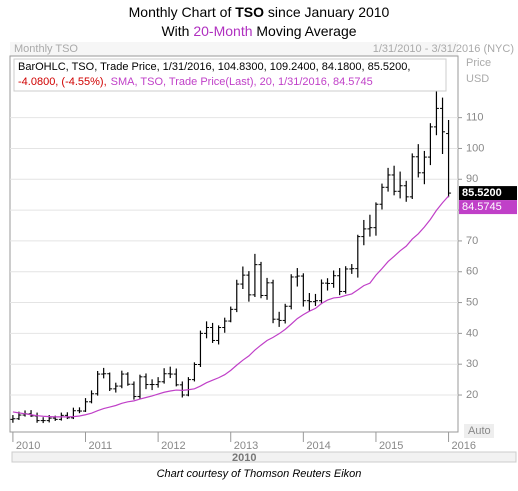  What do you see at coordinates (482, 193) in the screenshot?
I see `last-price-label: 85.5200` at bounding box center [482, 193].